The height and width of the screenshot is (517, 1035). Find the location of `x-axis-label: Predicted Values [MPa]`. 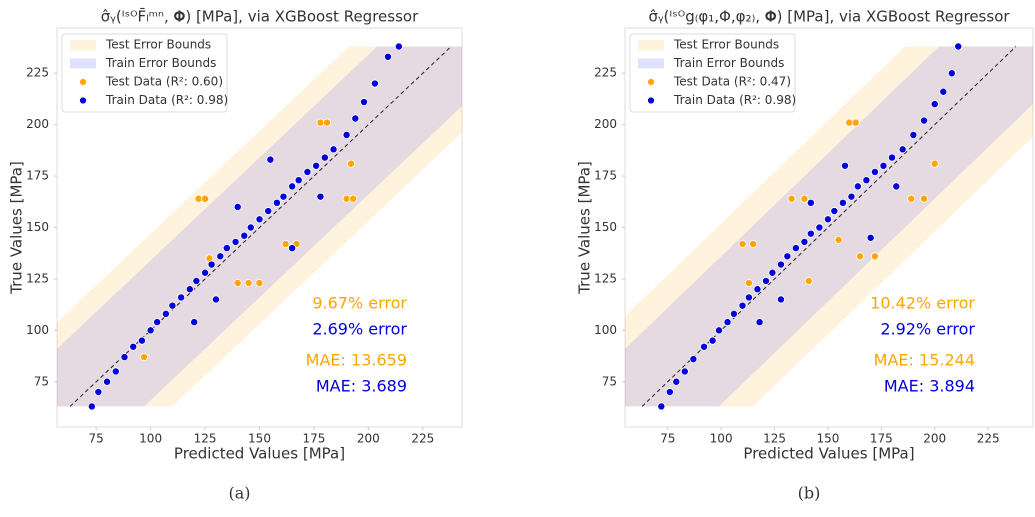

x-axis-label: Predicted Values [MPa] is located at coordinates (259, 454).